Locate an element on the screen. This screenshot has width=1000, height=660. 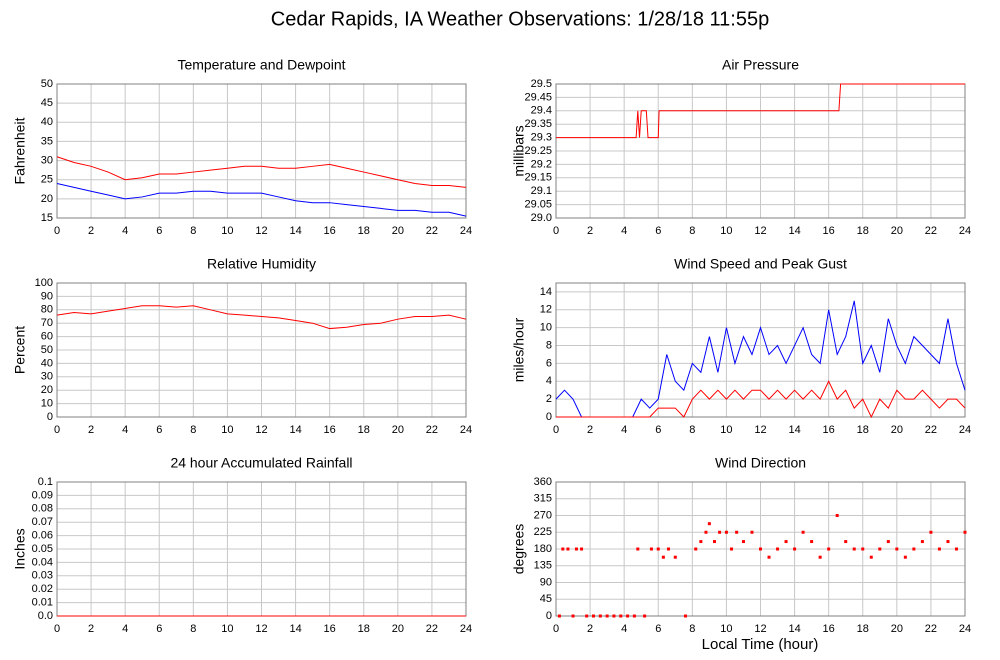
y-tick-label: 29.2 is located at coordinates (541, 164).